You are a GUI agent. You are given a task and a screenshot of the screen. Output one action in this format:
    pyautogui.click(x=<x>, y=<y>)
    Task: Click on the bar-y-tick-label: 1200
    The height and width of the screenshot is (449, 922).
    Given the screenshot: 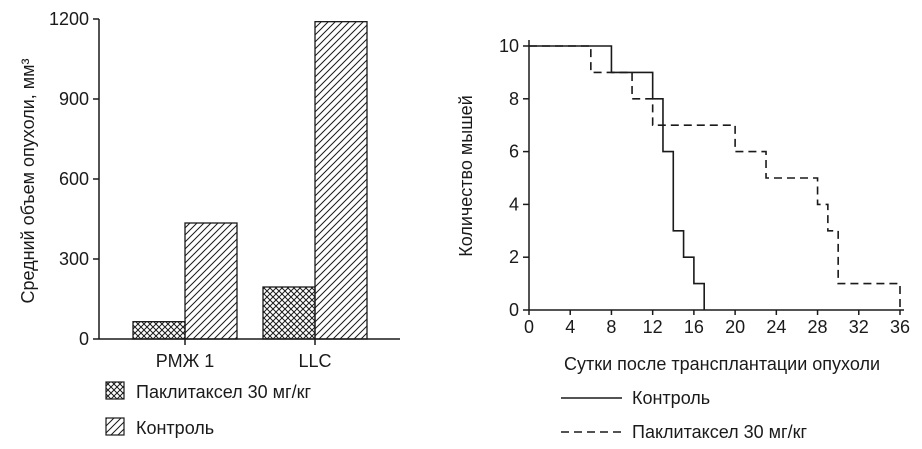 What is the action you would take?
    pyautogui.click(x=69, y=19)
    